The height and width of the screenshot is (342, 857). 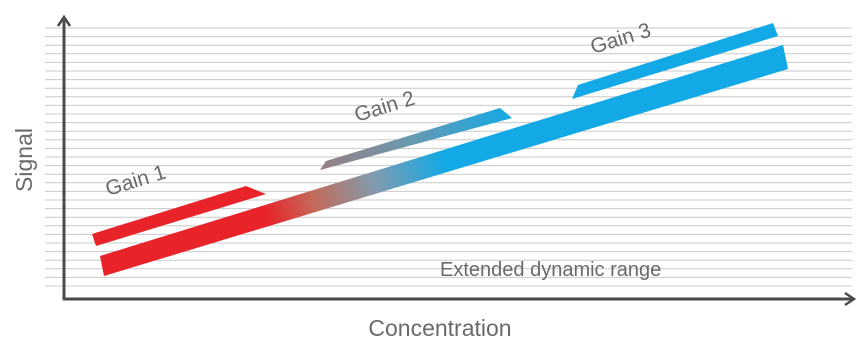 What do you see at coordinates (385, 107) in the screenshot?
I see `gain-2-label: Gain 2` at bounding box center [385, 107].